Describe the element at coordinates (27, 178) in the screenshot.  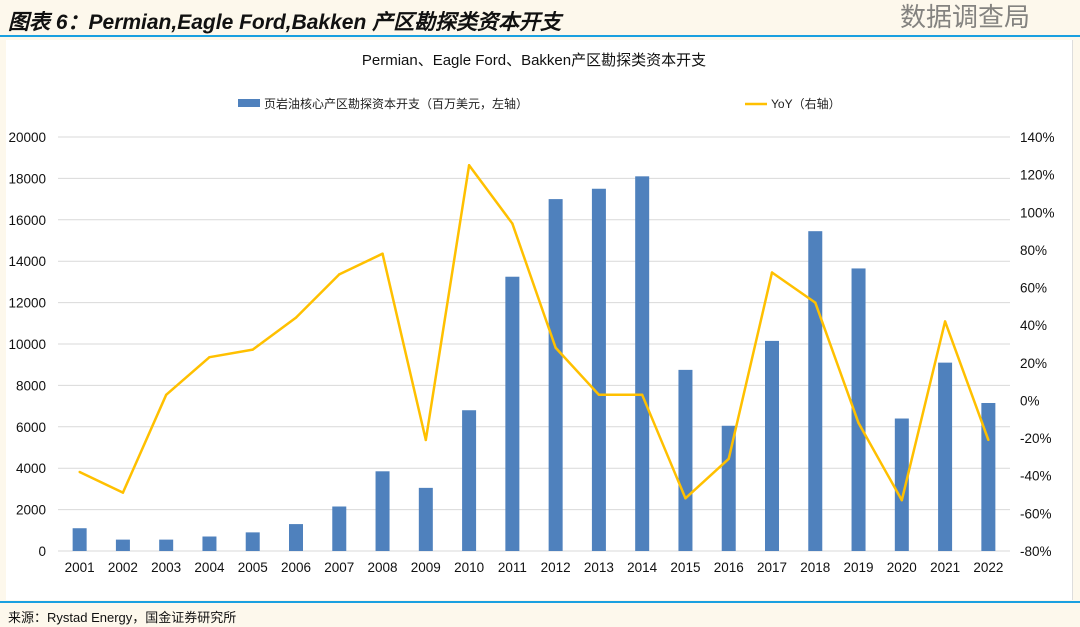
I see `y-left-tick-label: 18000` at that location.